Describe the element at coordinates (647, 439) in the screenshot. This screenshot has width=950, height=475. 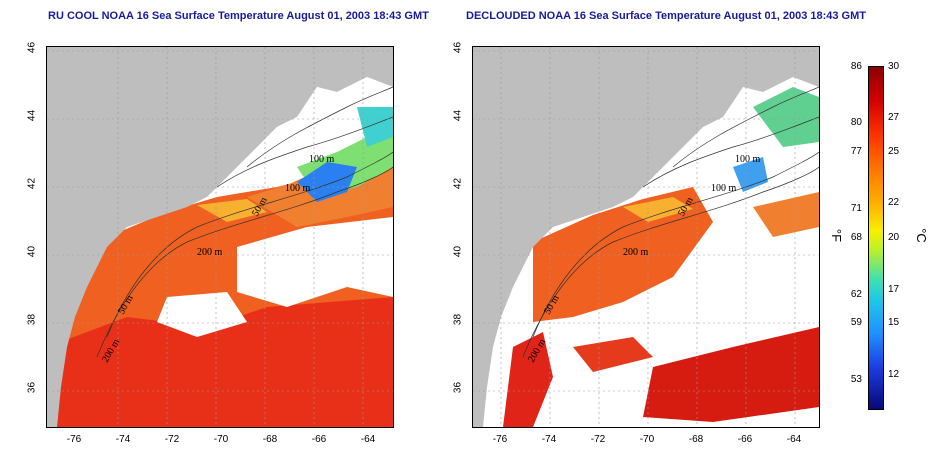
I see `lon-tick-right: -70` at that location.